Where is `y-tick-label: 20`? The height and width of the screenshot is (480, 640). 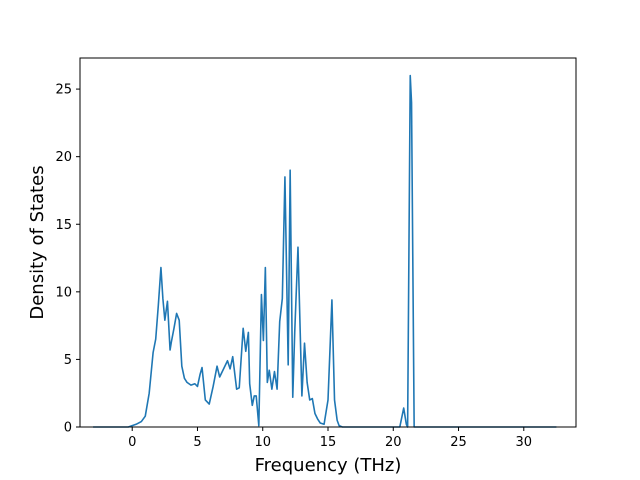
y-tick-label: 20 is located at coordinates (63, 157).